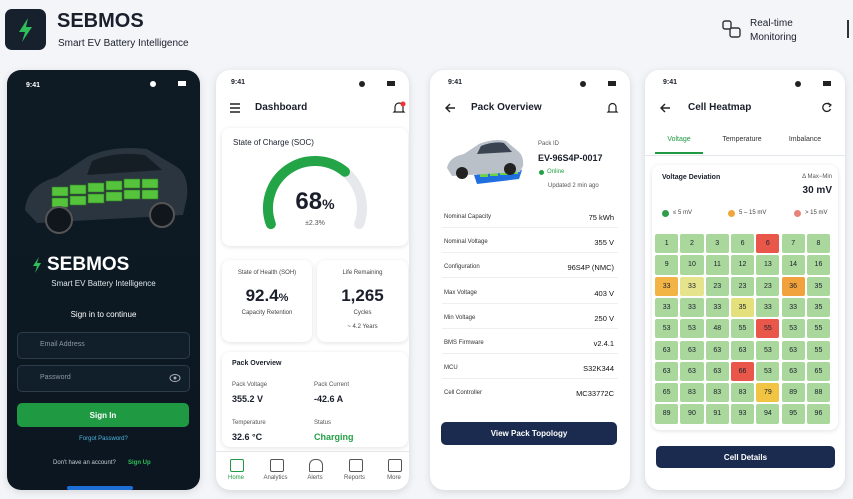  What do you see at coordinates (742, 139) in the screenshot?
I see `tab: Temperature` at bounding box center [742, 139].